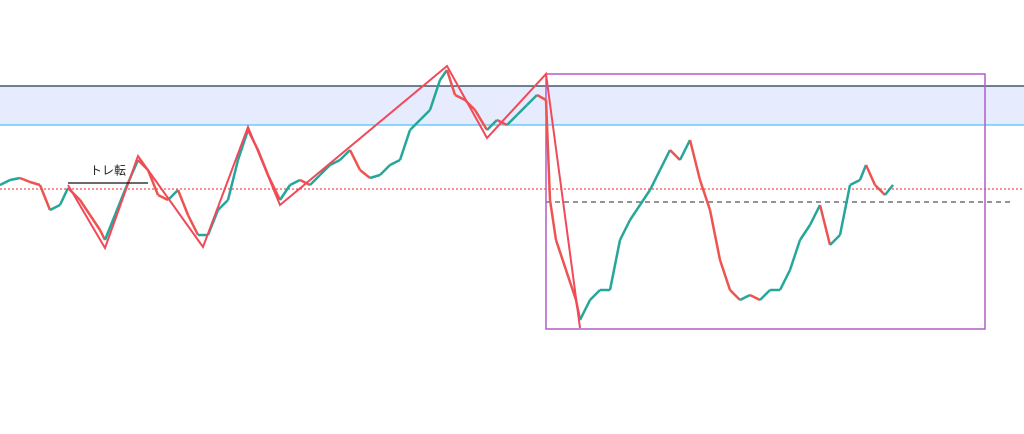 The image size is (1024, 434). I want to click on annotation-text: トレ転, so click(108, 171).